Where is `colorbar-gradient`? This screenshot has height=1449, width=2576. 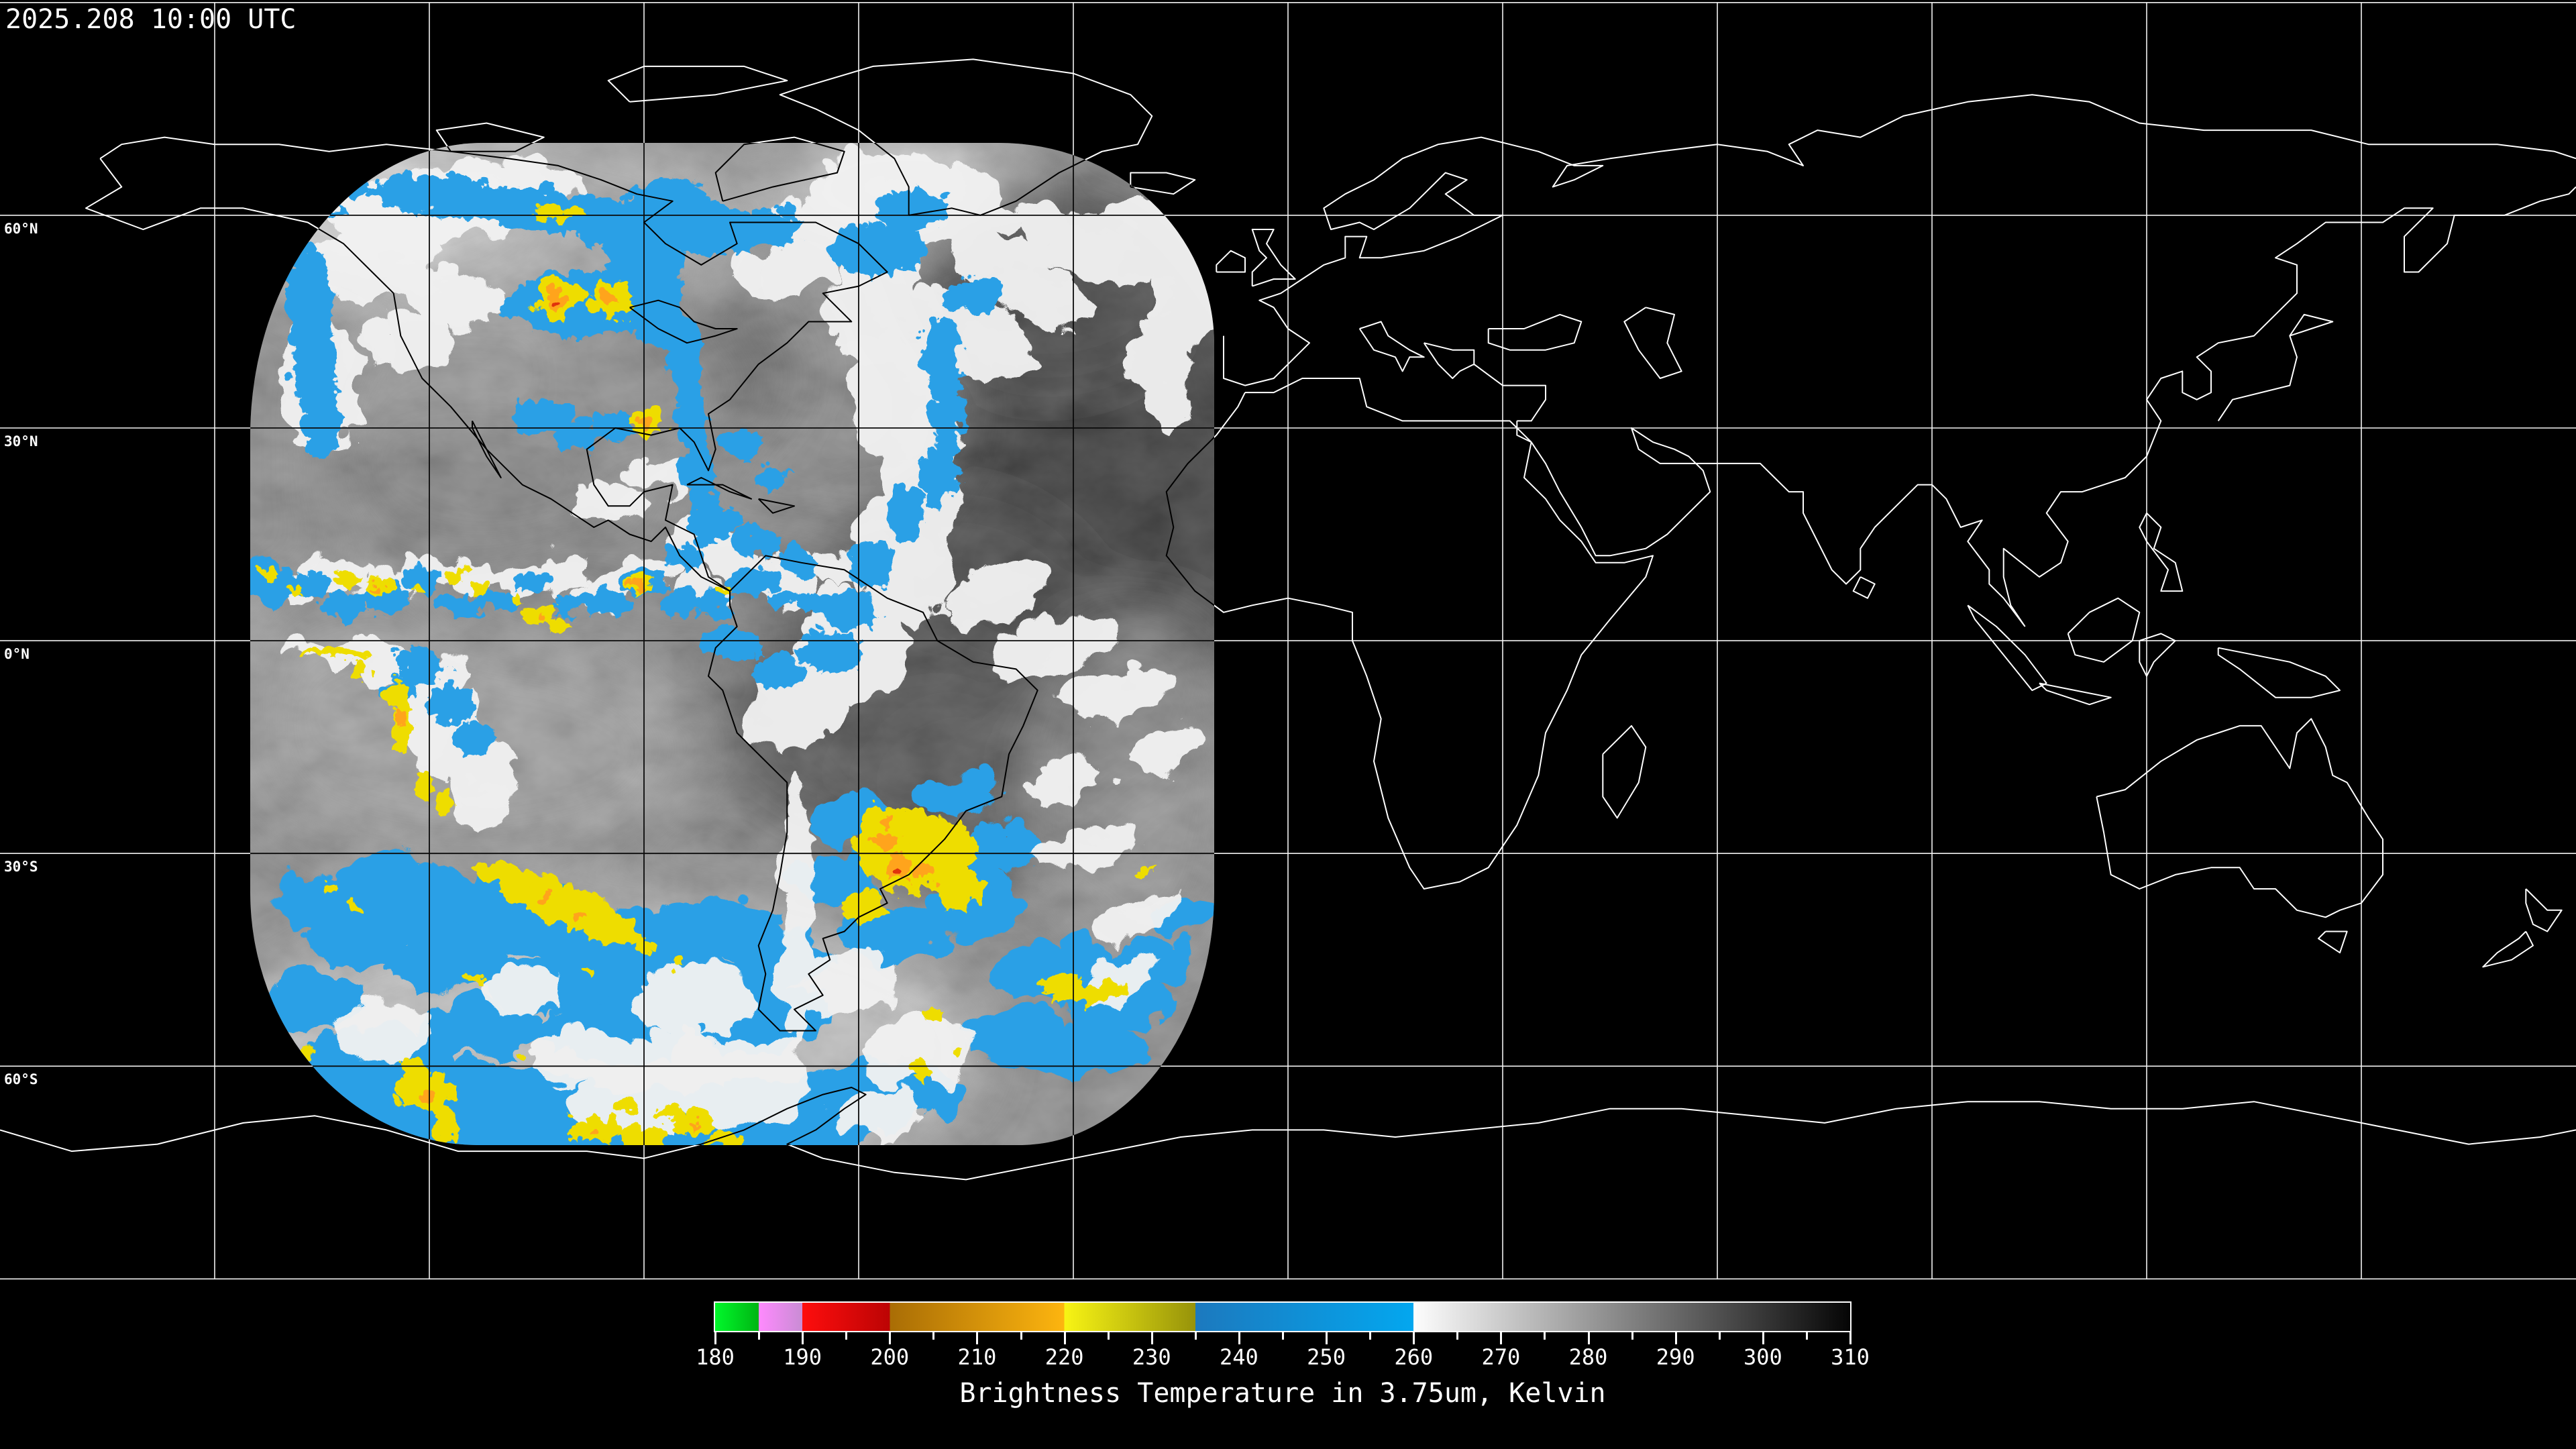 colorbar-gradient is located at coordinates (1282, 1316).